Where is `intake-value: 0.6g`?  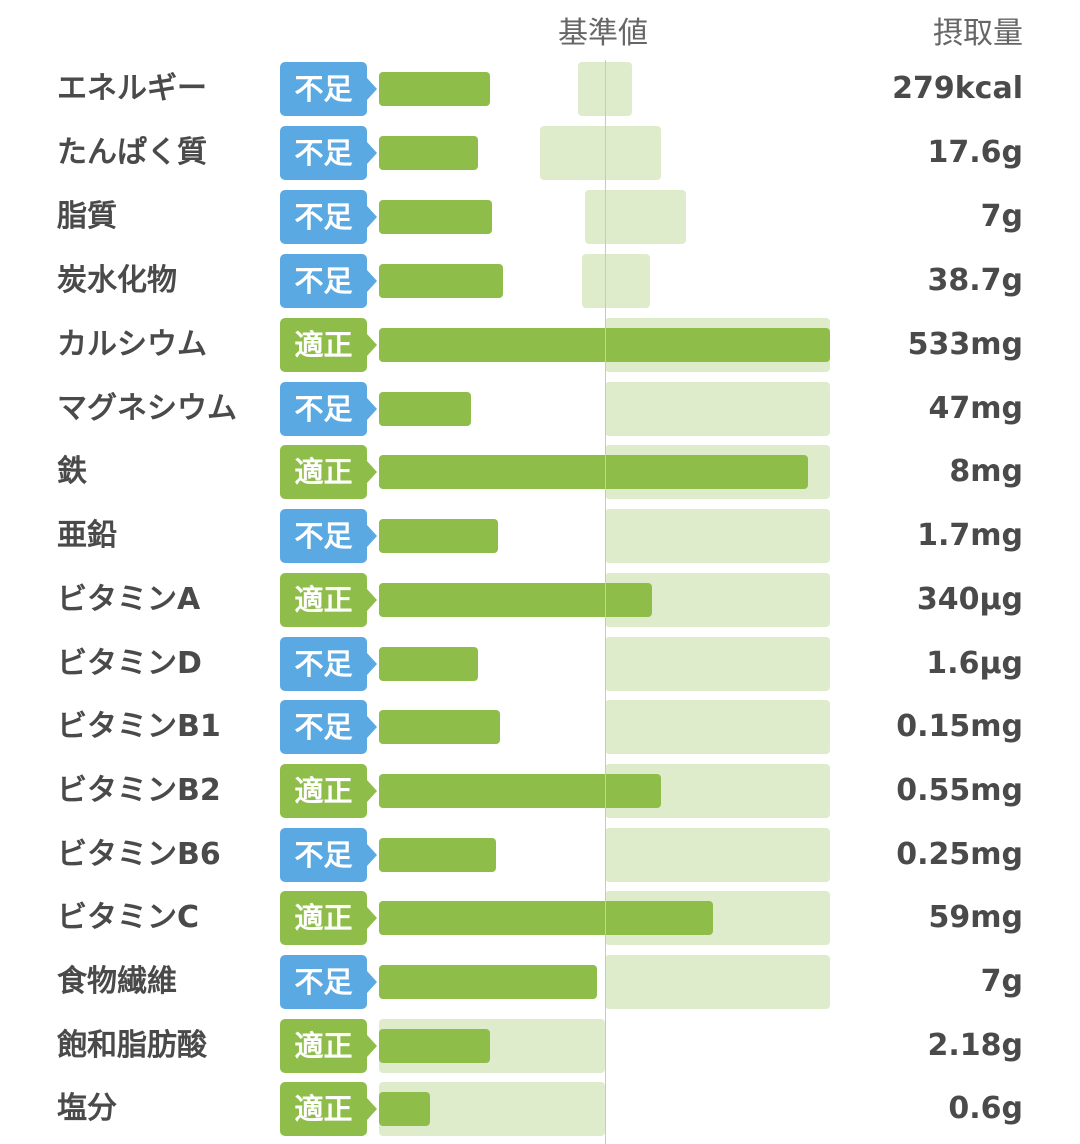 intake-value: 0.6g is located at coordinates (985, 1108).